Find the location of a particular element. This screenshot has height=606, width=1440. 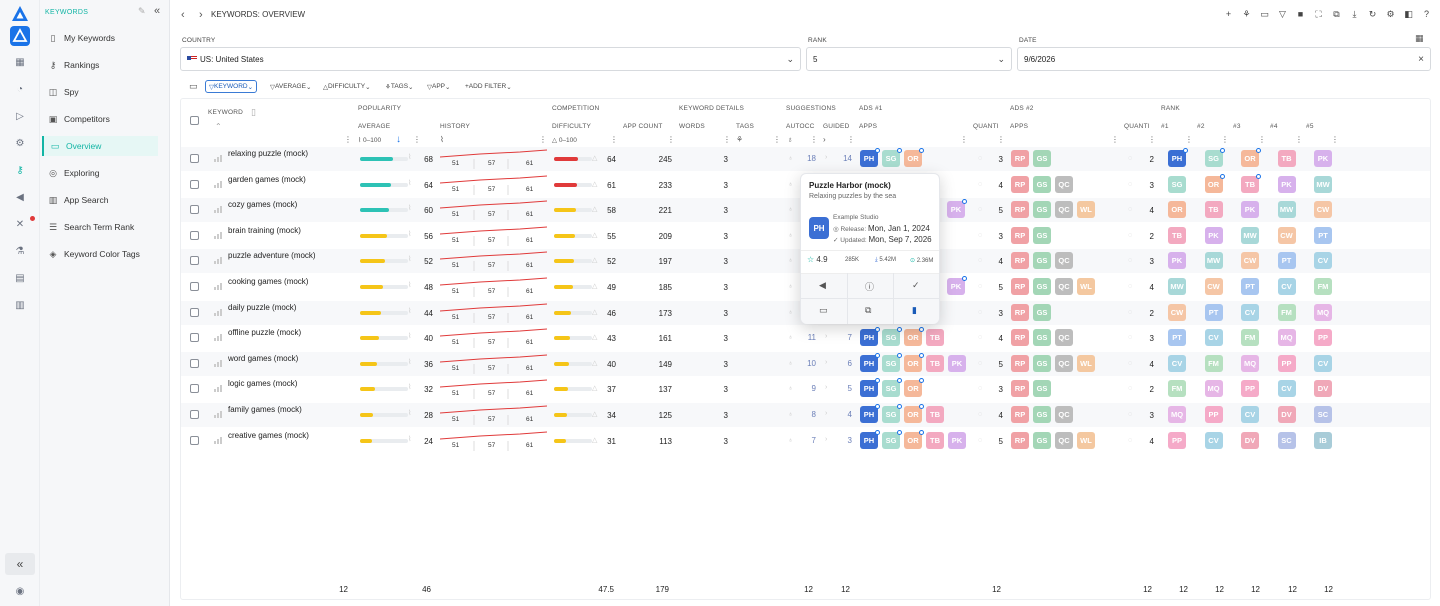

info-icon: ⓘ is located at coordinates (870, 287).